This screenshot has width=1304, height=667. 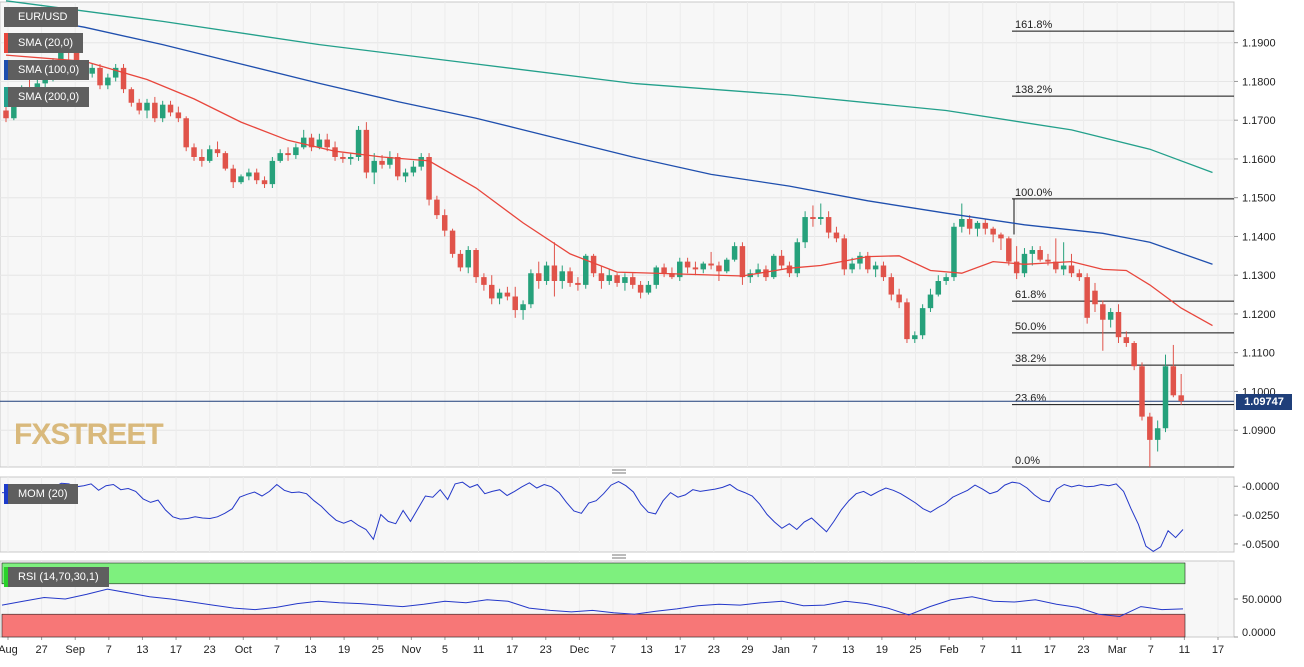 What do you see at coordinates (680, 650) in the screenshot?
I see `time-tick-label: 17` at bounding box center [680, 650].